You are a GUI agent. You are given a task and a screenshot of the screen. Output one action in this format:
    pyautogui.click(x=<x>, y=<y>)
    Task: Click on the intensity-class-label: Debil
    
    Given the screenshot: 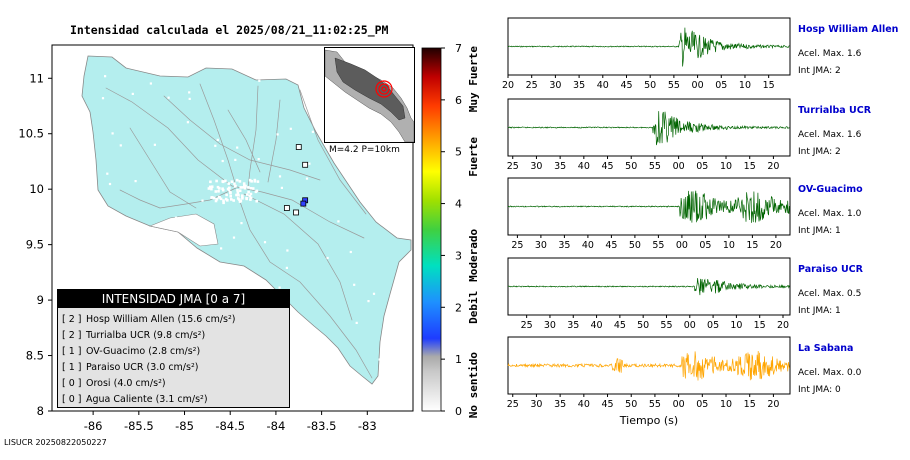 What is the action you would take?
    pyautogui.click(x=473, y=307)
    